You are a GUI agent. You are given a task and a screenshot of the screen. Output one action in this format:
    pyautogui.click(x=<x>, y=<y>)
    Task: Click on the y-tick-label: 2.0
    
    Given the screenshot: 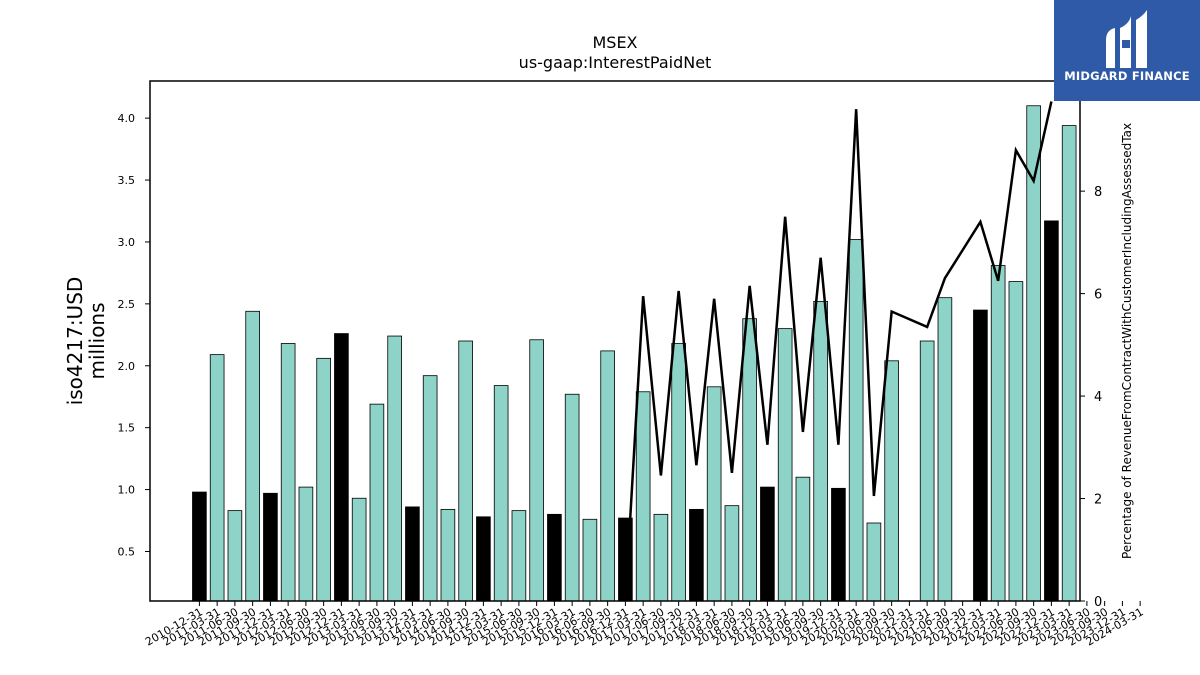 What is the action you would take?
    pyautogui.click(x=127, y=366)
    